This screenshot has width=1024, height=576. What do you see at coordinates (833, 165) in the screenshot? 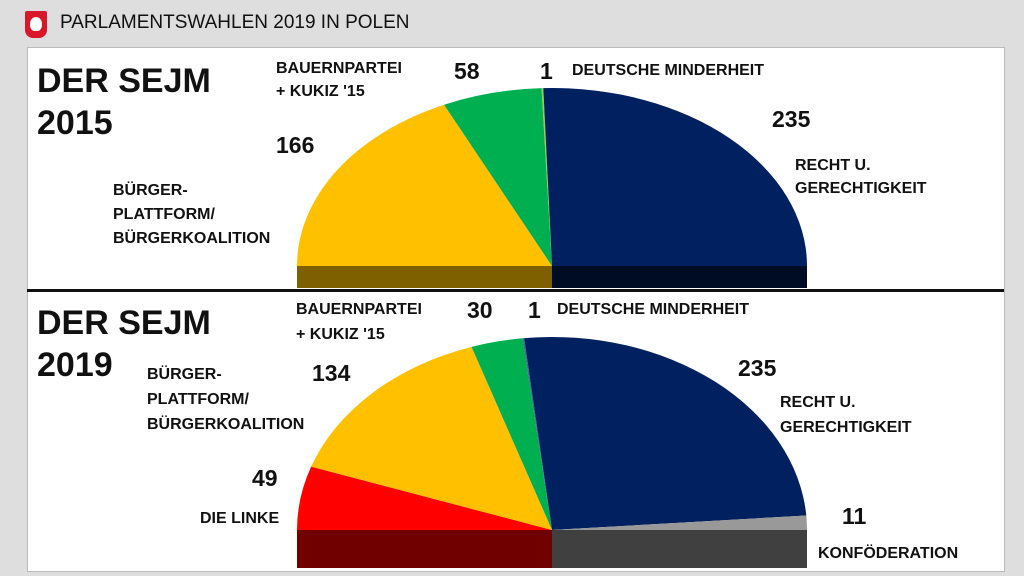
I see `label-pis-2015: RECHT U.` at bounding box center [833, 165].